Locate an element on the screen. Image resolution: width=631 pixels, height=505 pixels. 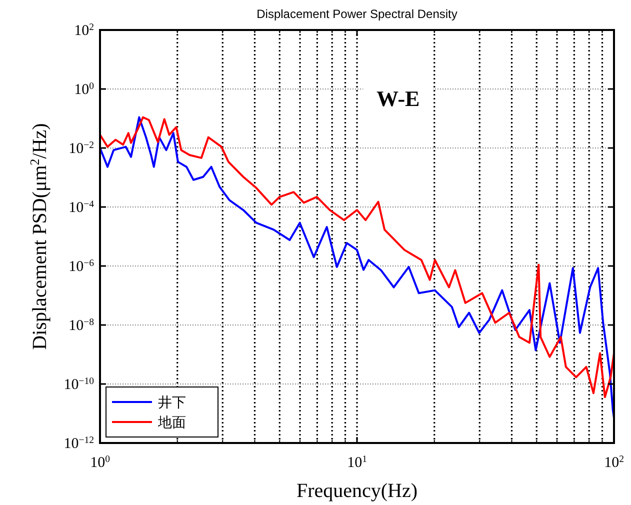
legend-label: 井下 is located at coordinates (172, 403).